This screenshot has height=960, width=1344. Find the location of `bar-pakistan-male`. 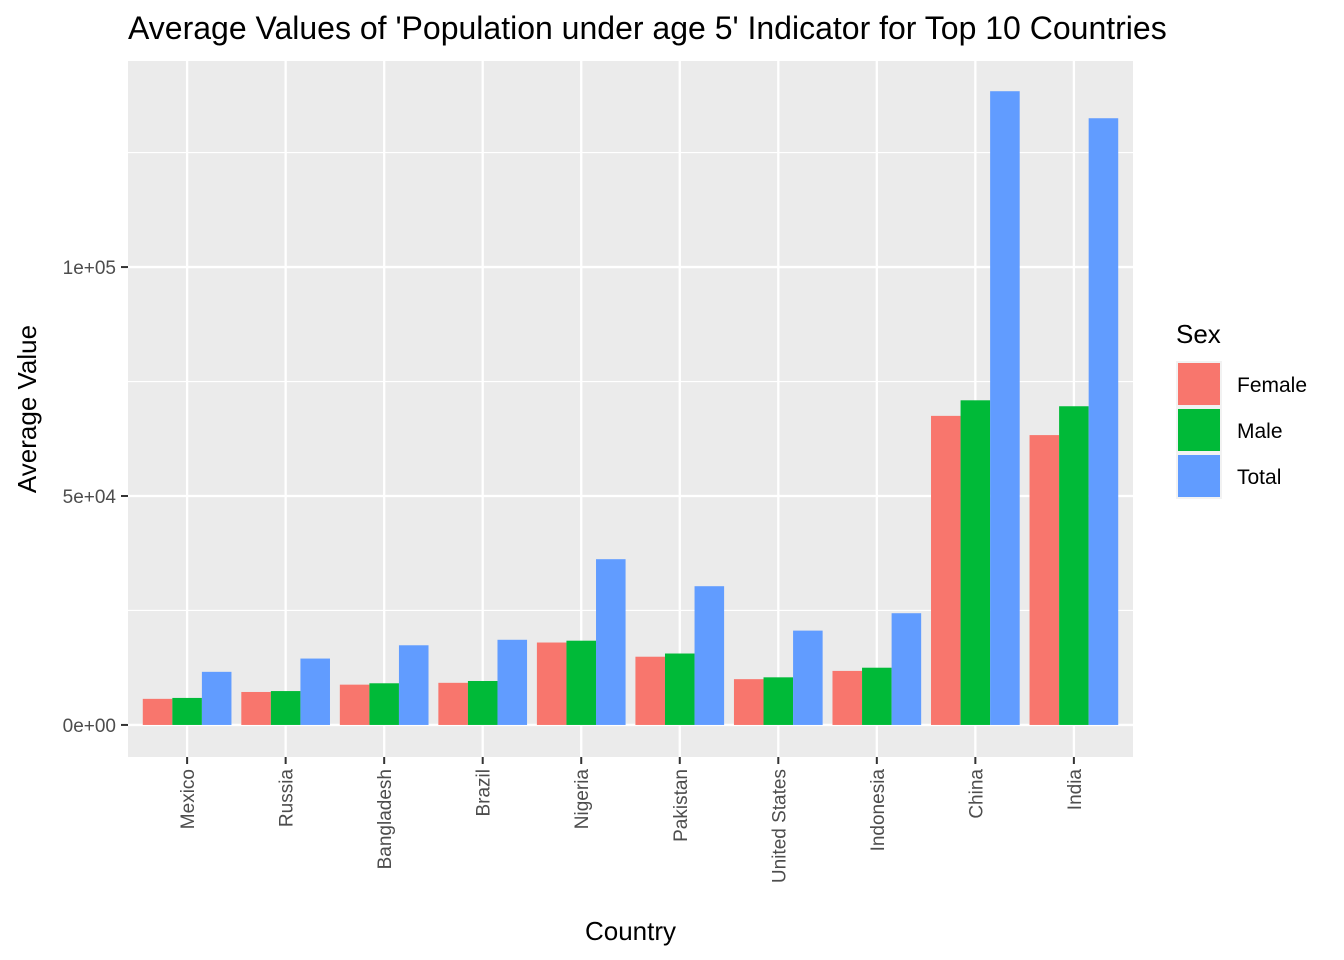

bar-pakistan-male is located at coordinates (679, 689).